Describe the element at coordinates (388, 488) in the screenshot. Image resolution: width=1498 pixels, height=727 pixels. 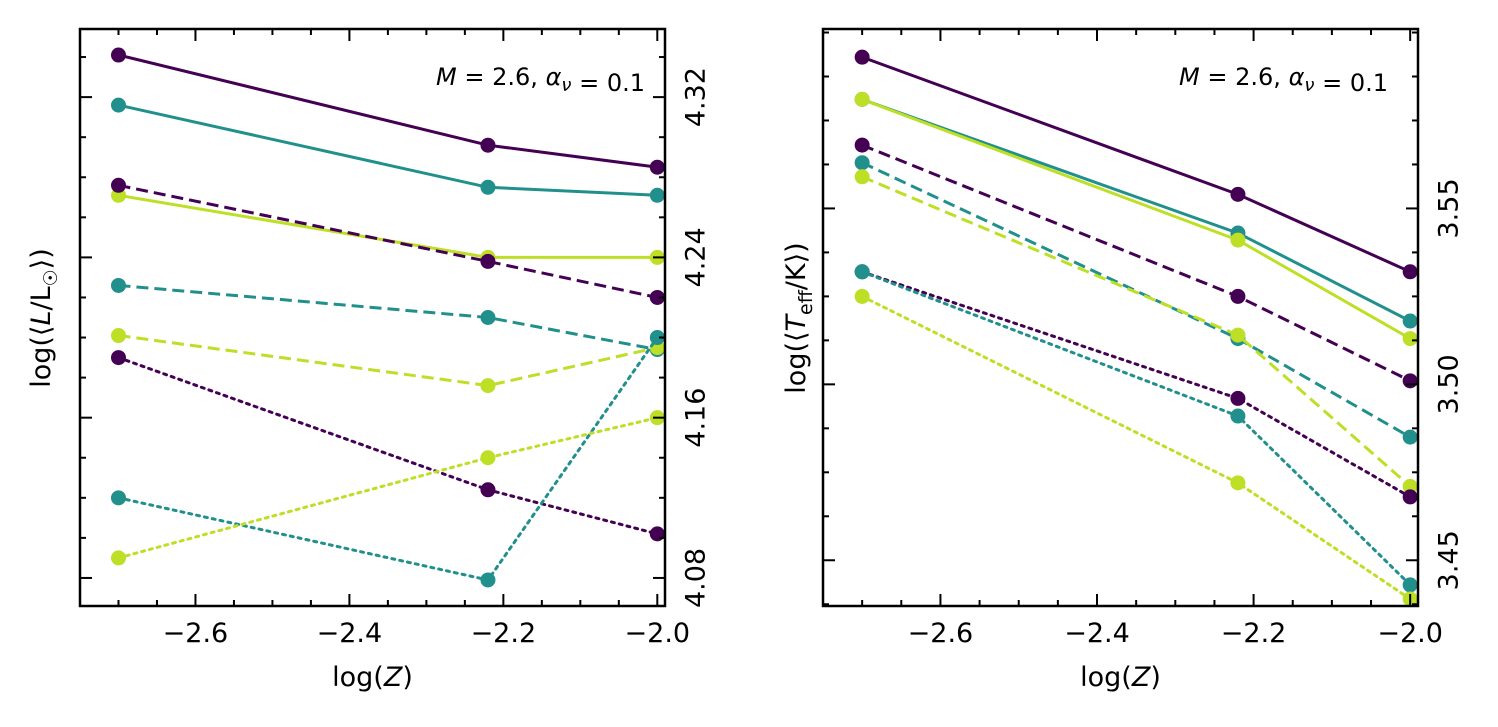
I see `chart-0-series-8-line` at that location.